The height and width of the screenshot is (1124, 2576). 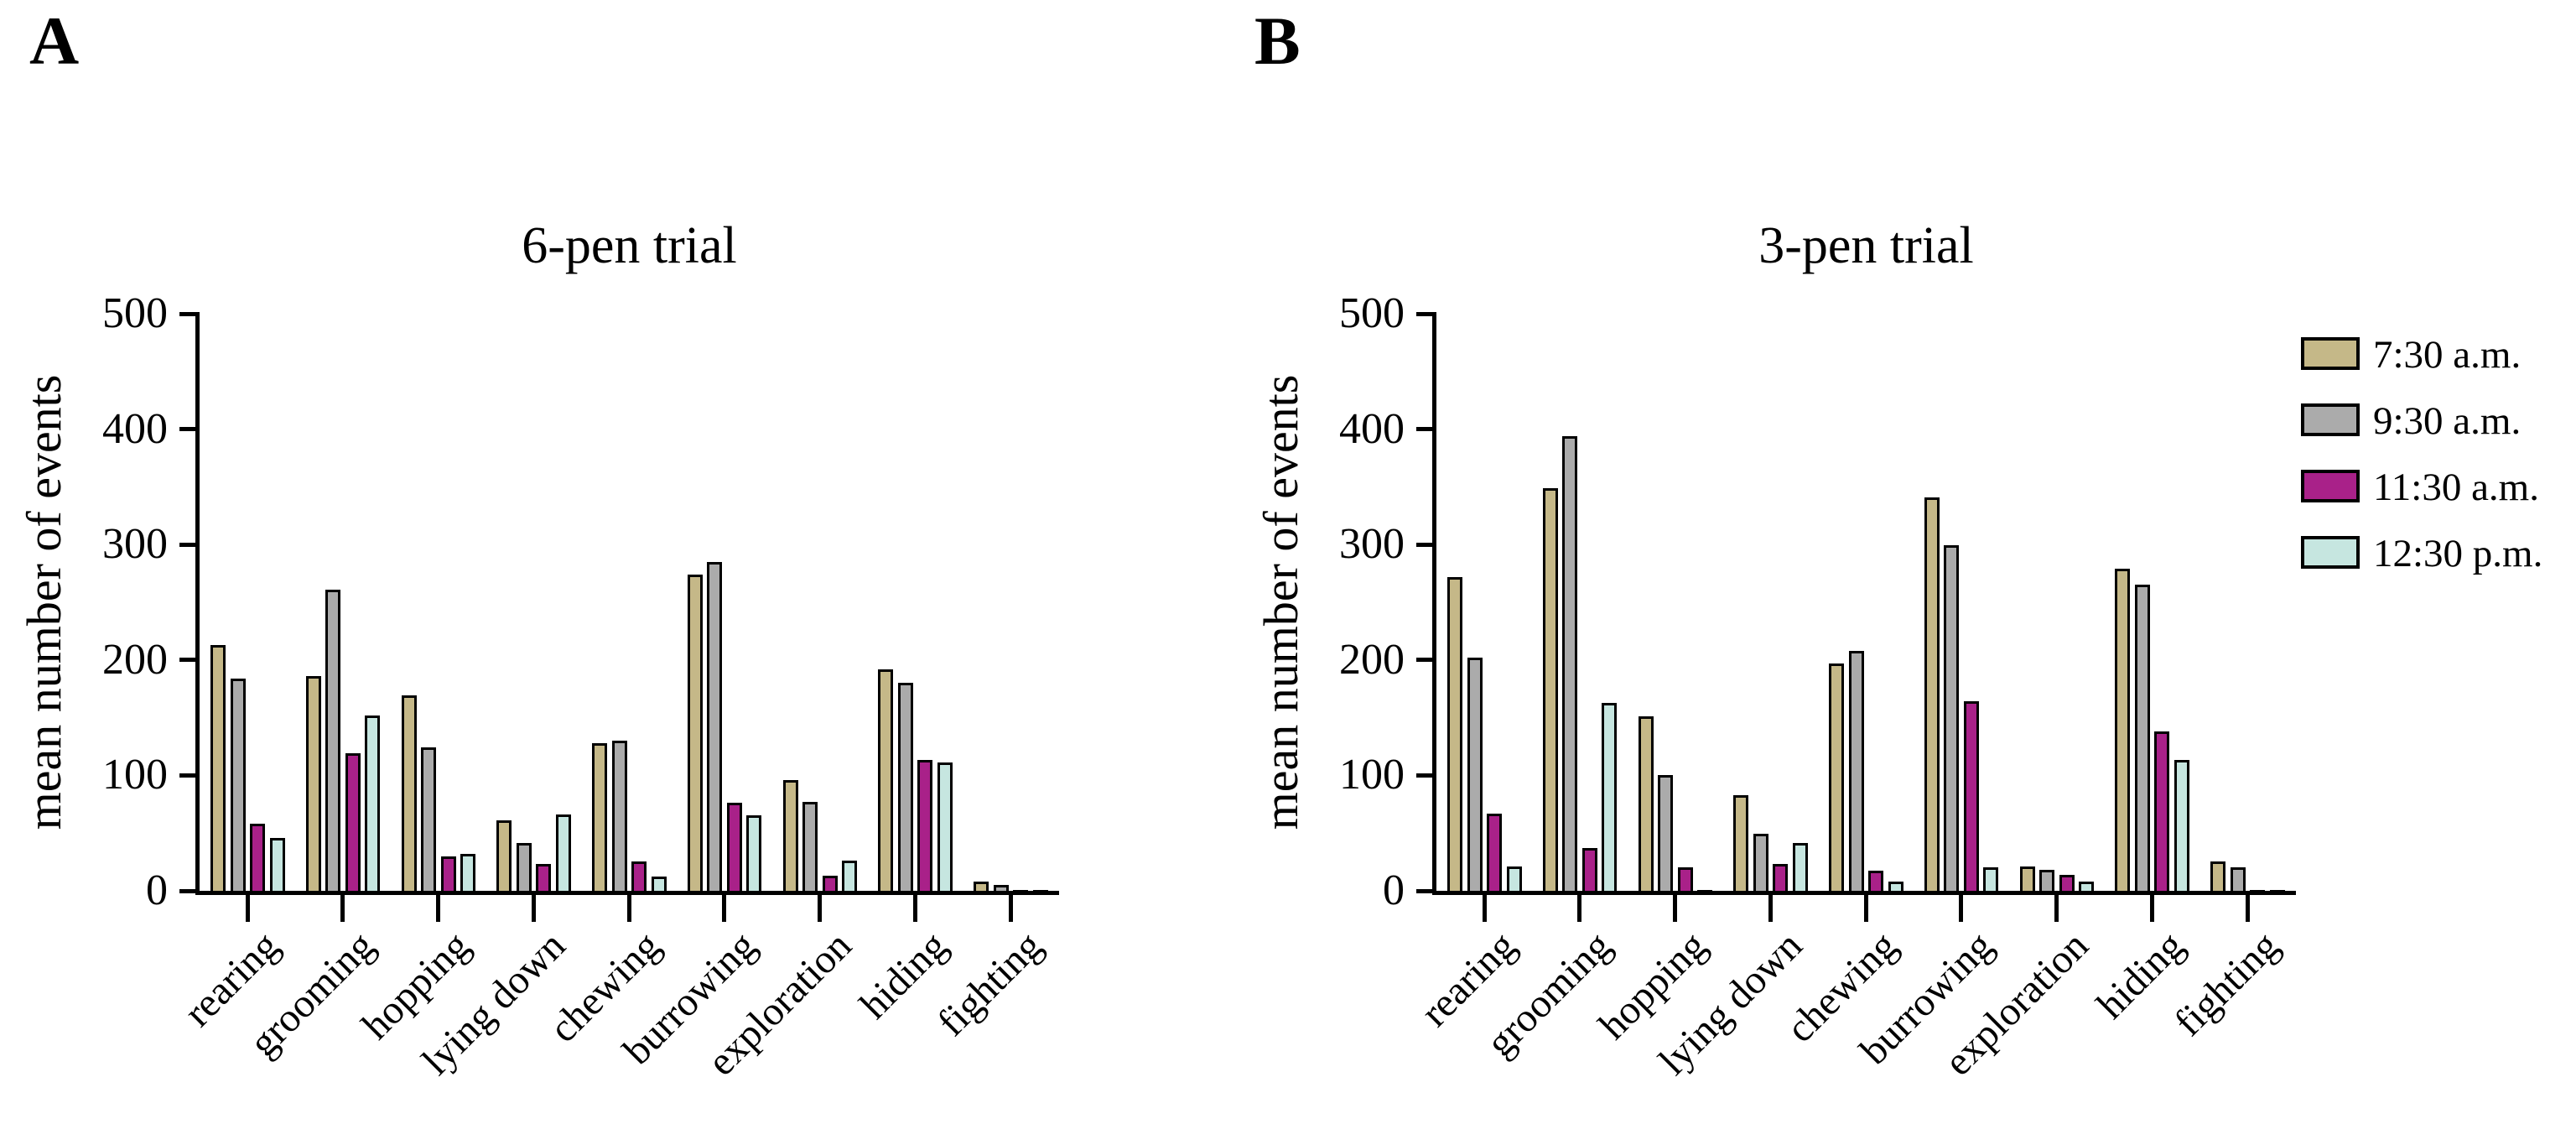 What do you see at coordinates (2227, 984) in the screenshot?
I see `category-label: fighting` at bounding box center [2227, 984].